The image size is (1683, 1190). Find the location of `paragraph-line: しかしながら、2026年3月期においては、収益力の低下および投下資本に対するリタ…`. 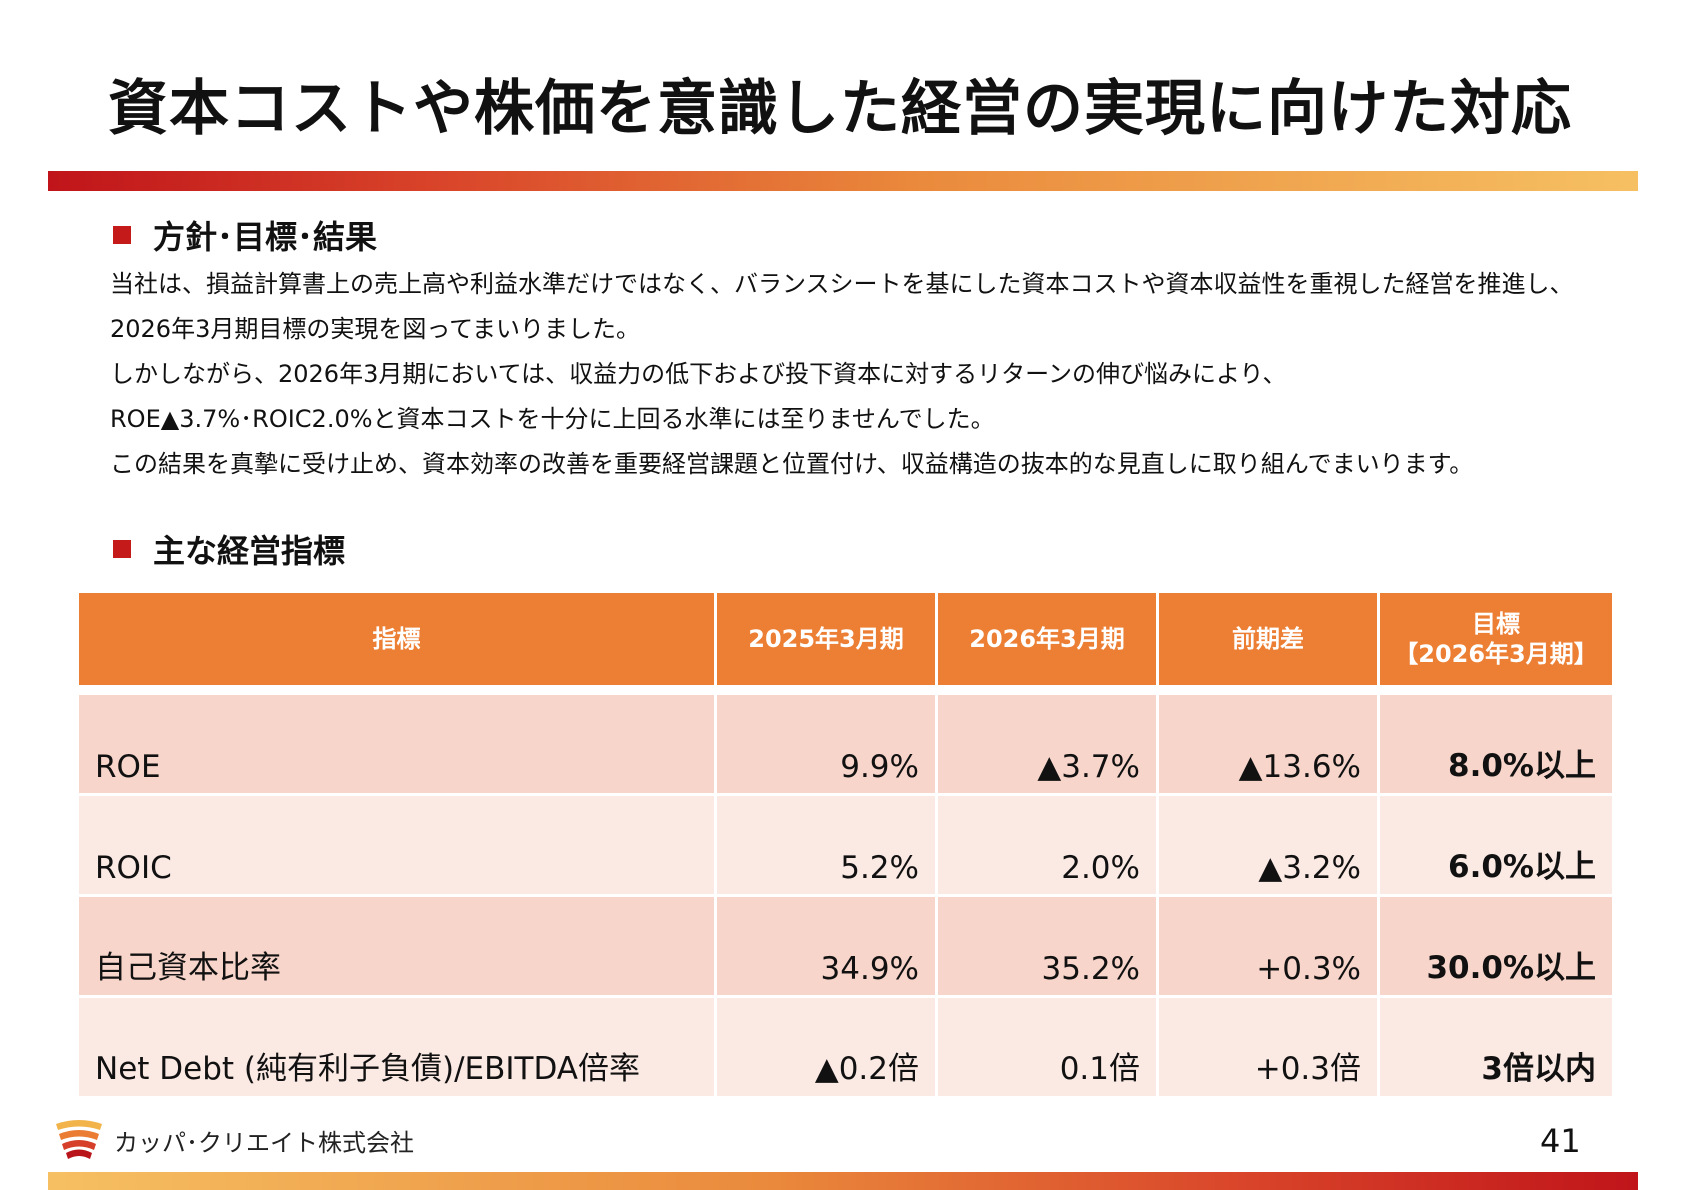

paragraph-line: しかしながら、2026年3月期においては、収益力の低下および投下資本に対するリタ… is located at coordinates (698, 374).